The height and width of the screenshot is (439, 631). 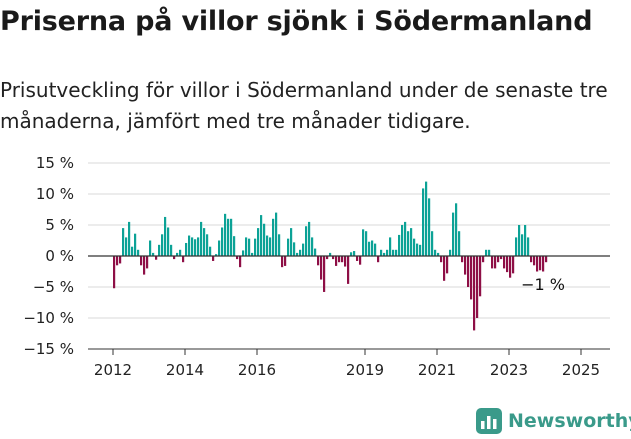 I want to click on latest-value-annotation: −1 %, so click(x=543, y=284).